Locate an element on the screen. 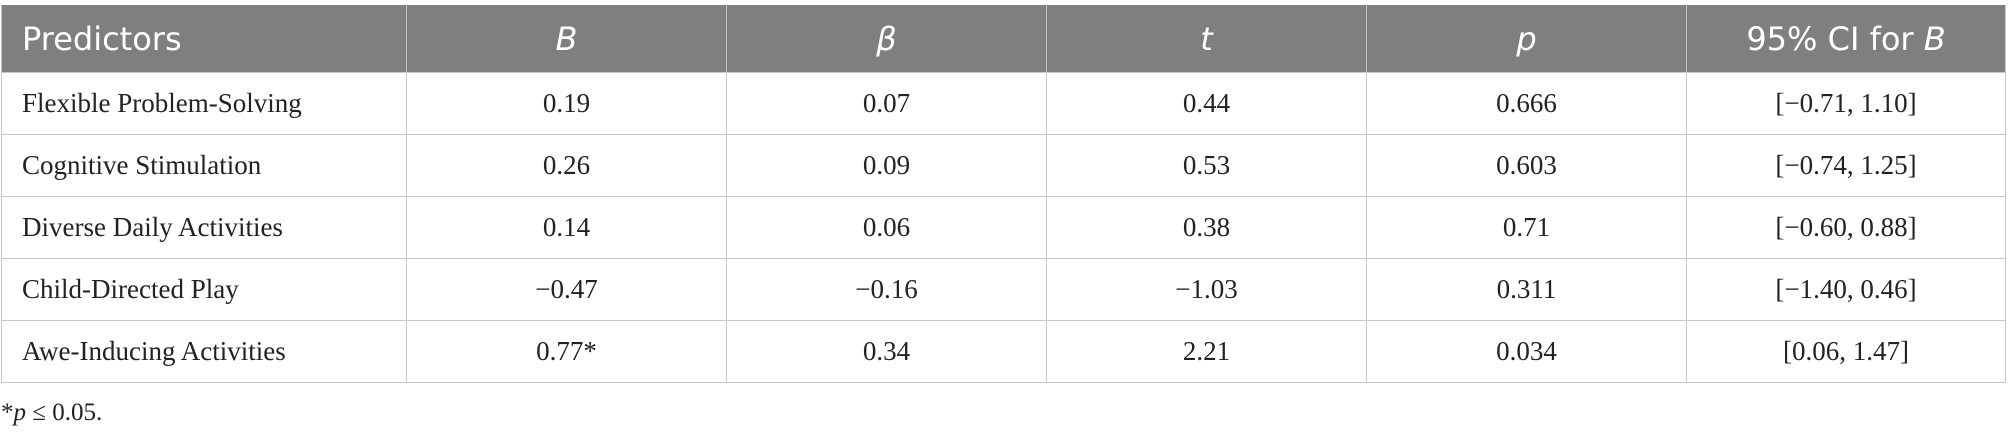  cell-beta: 0.06 is located at coordinates (886, 227).